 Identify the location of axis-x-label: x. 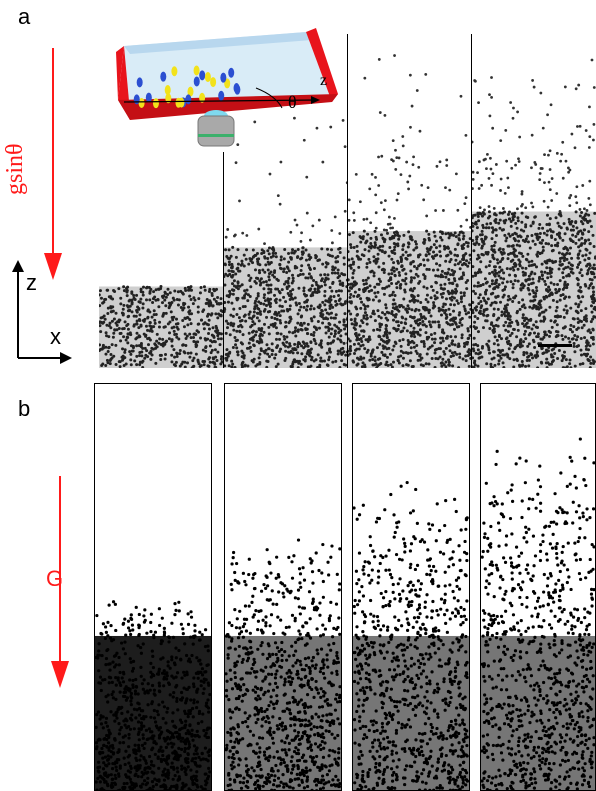
(55, 336).